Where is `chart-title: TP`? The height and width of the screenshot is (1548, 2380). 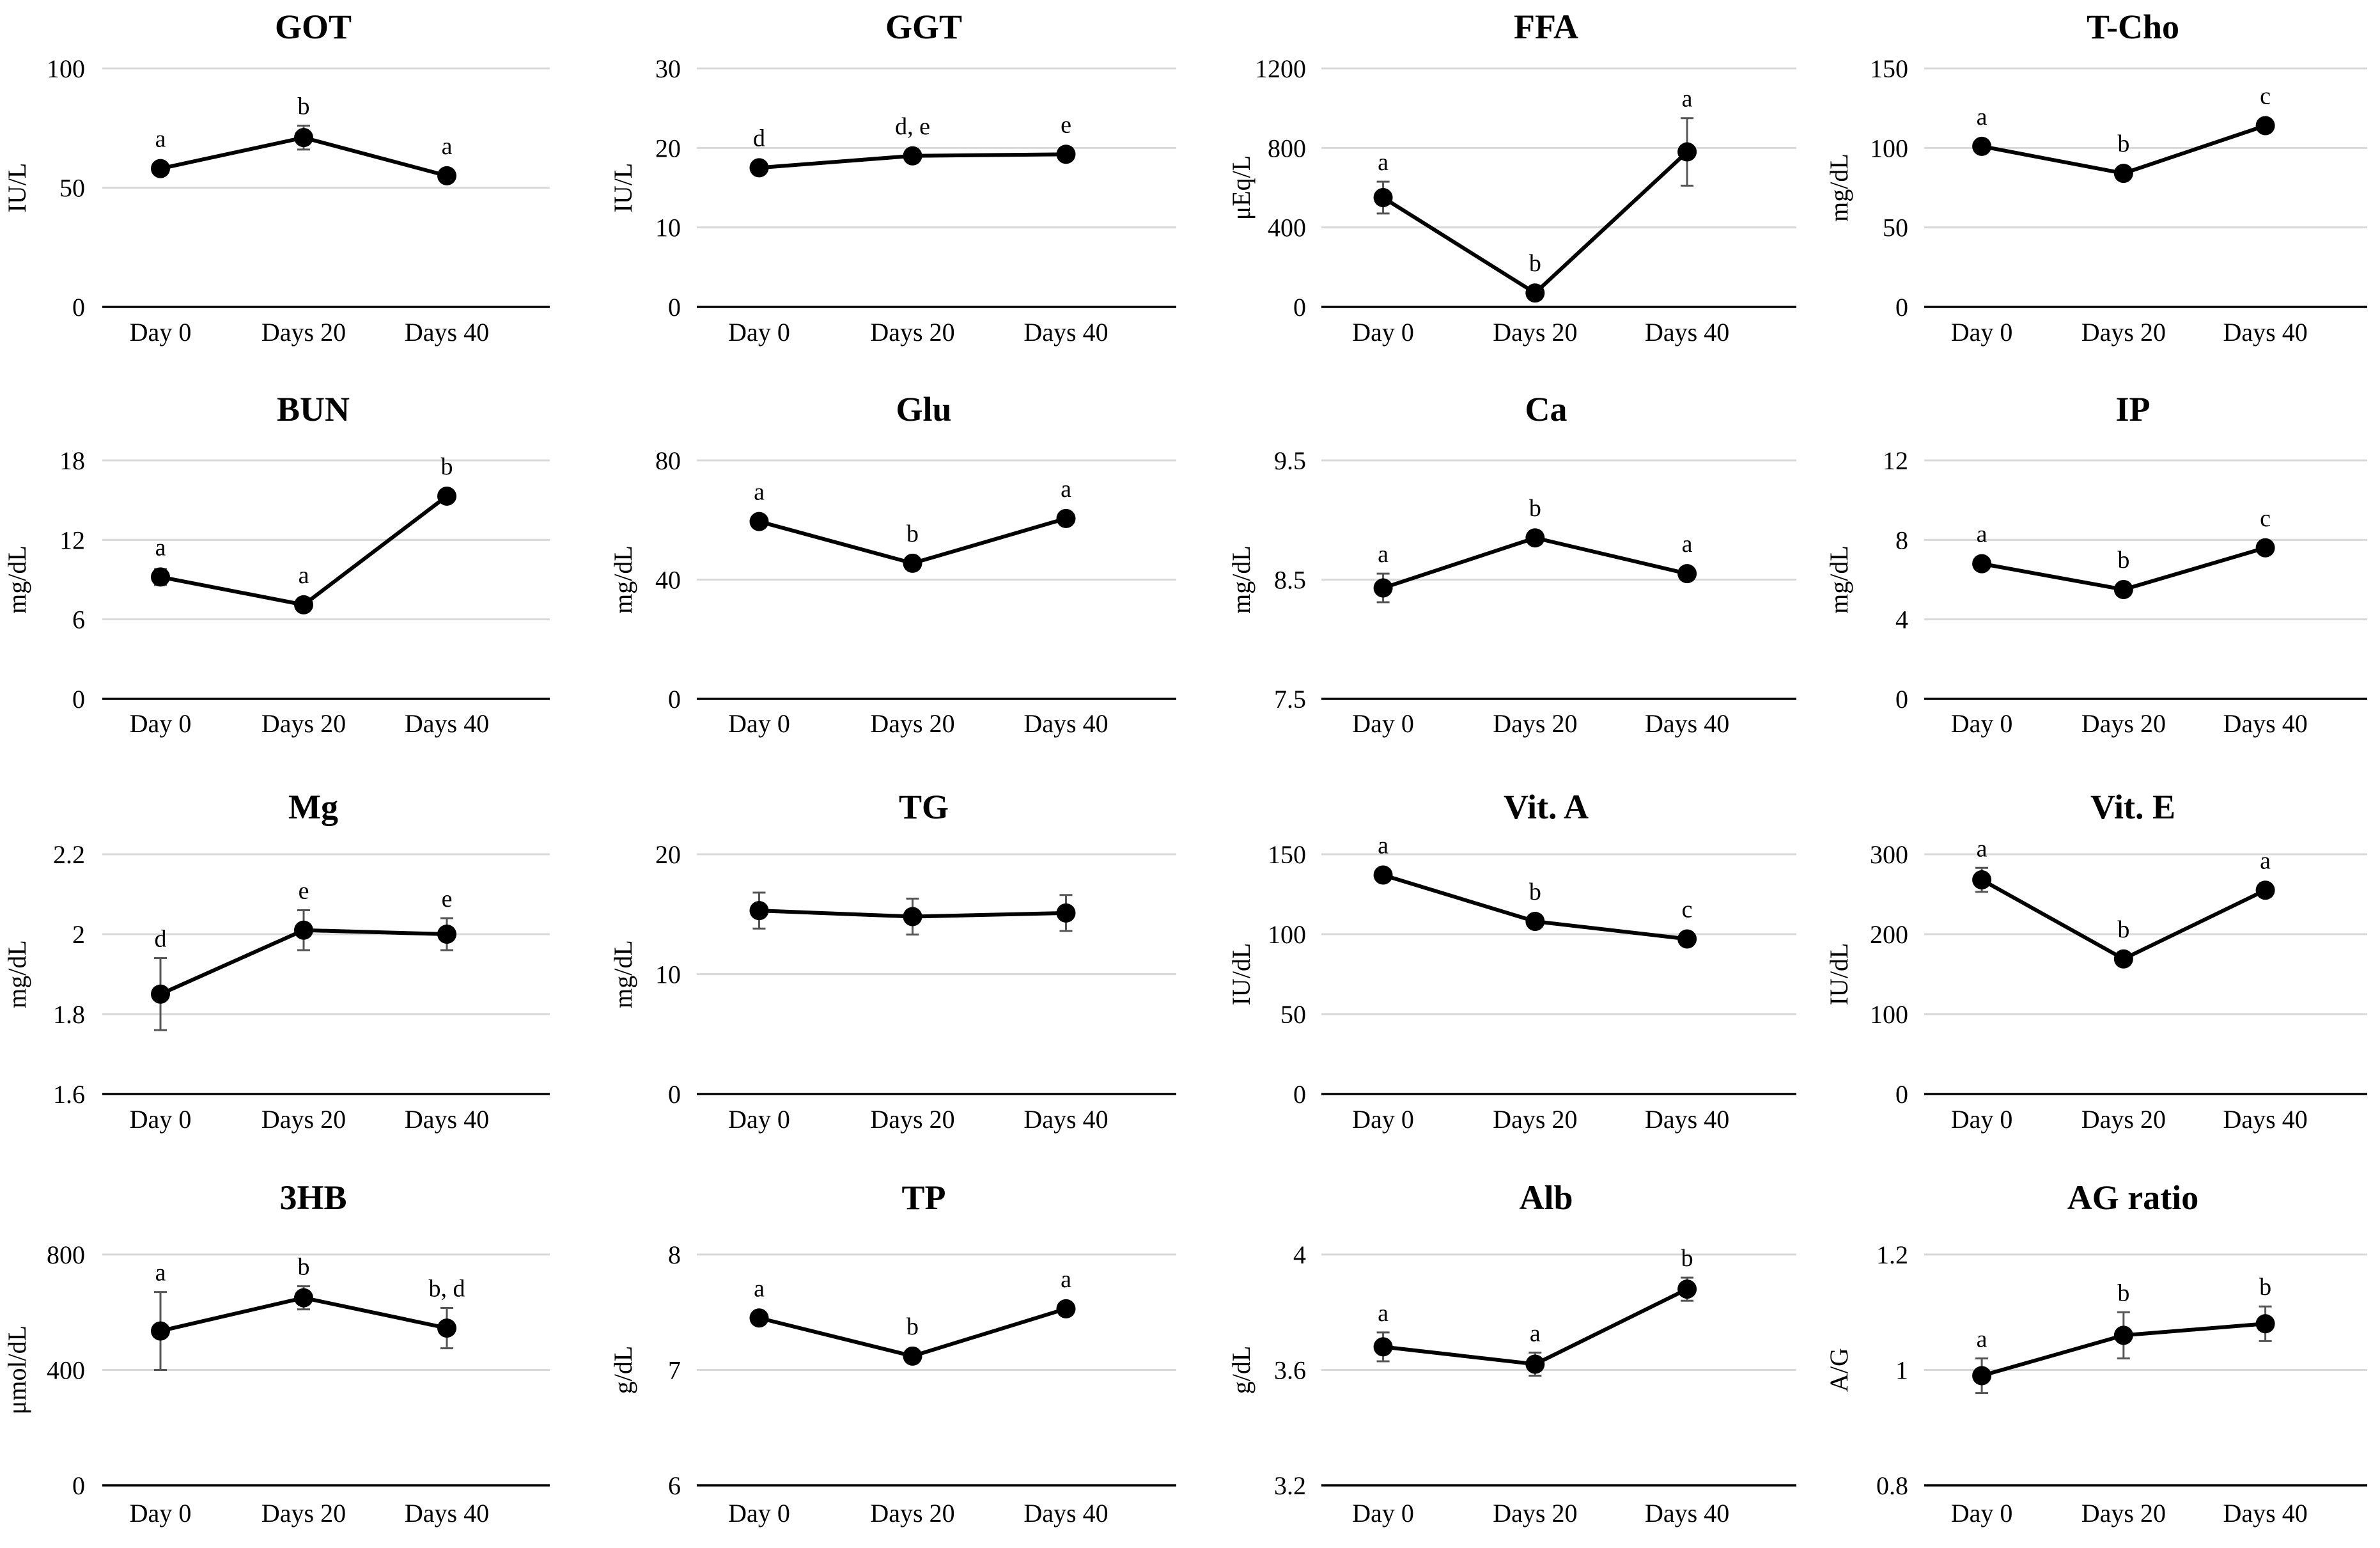 chart-title: TP is located at coordinates (923, 1197).